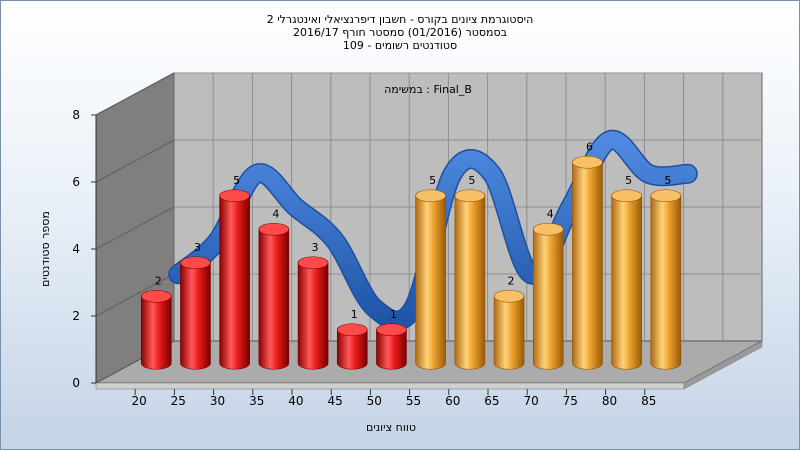 Image resolution: width=800 pixels, height=450 pixels. Describe the element at coordinates (256, 401) in the screenshot. I see `x-tick-label: 35` at that location.